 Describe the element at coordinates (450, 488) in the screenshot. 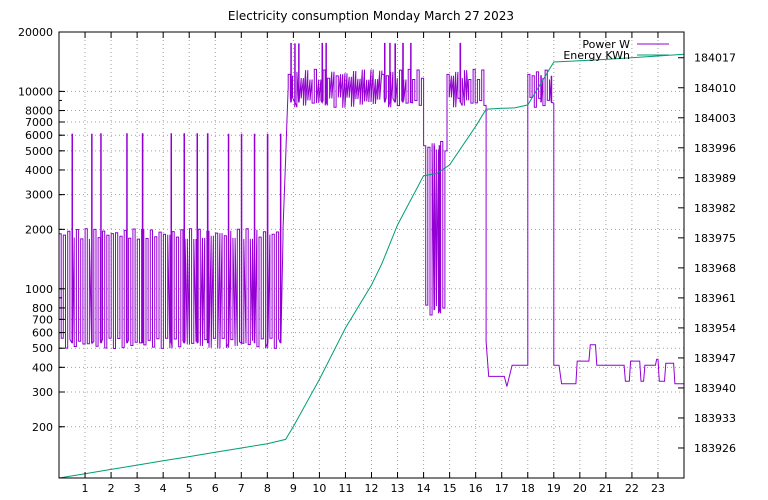

I see `x-tick-label: 15` at that location.